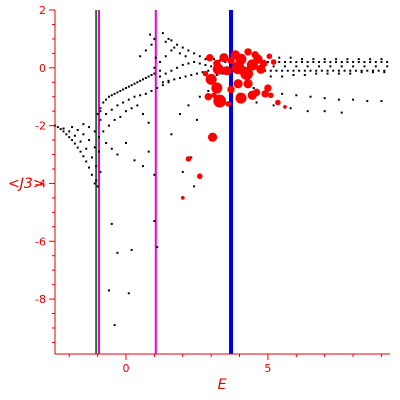 The width and height of the screenshot is (400, 400). Describe the element at coordinates (26, 184) in the screenshot. I see `y-axis-title: <J3>` at that location.